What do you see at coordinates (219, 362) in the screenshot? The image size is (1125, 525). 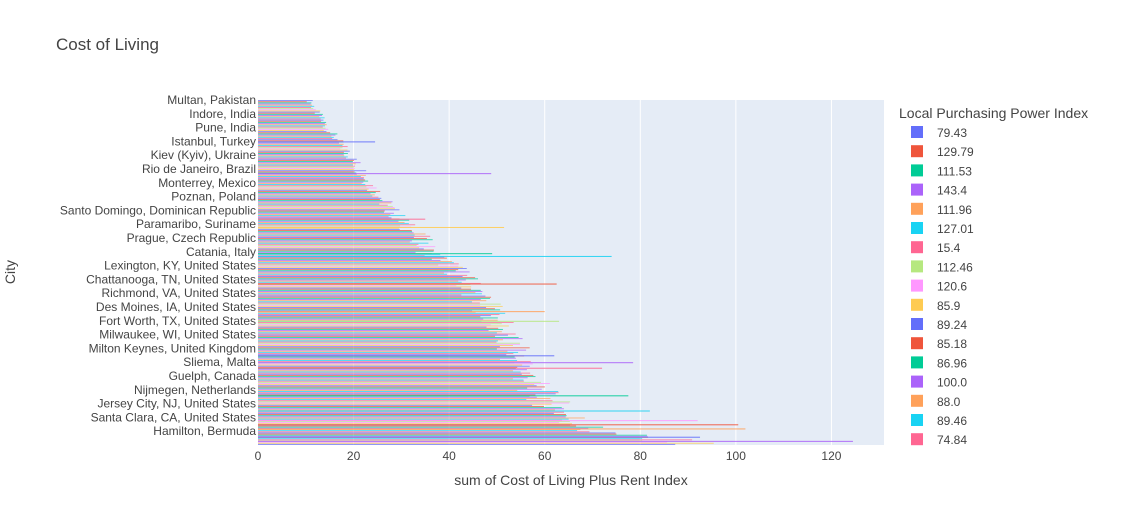 I see `y-tick-label: Sliema, Malta` at bounding box center [219, 362].